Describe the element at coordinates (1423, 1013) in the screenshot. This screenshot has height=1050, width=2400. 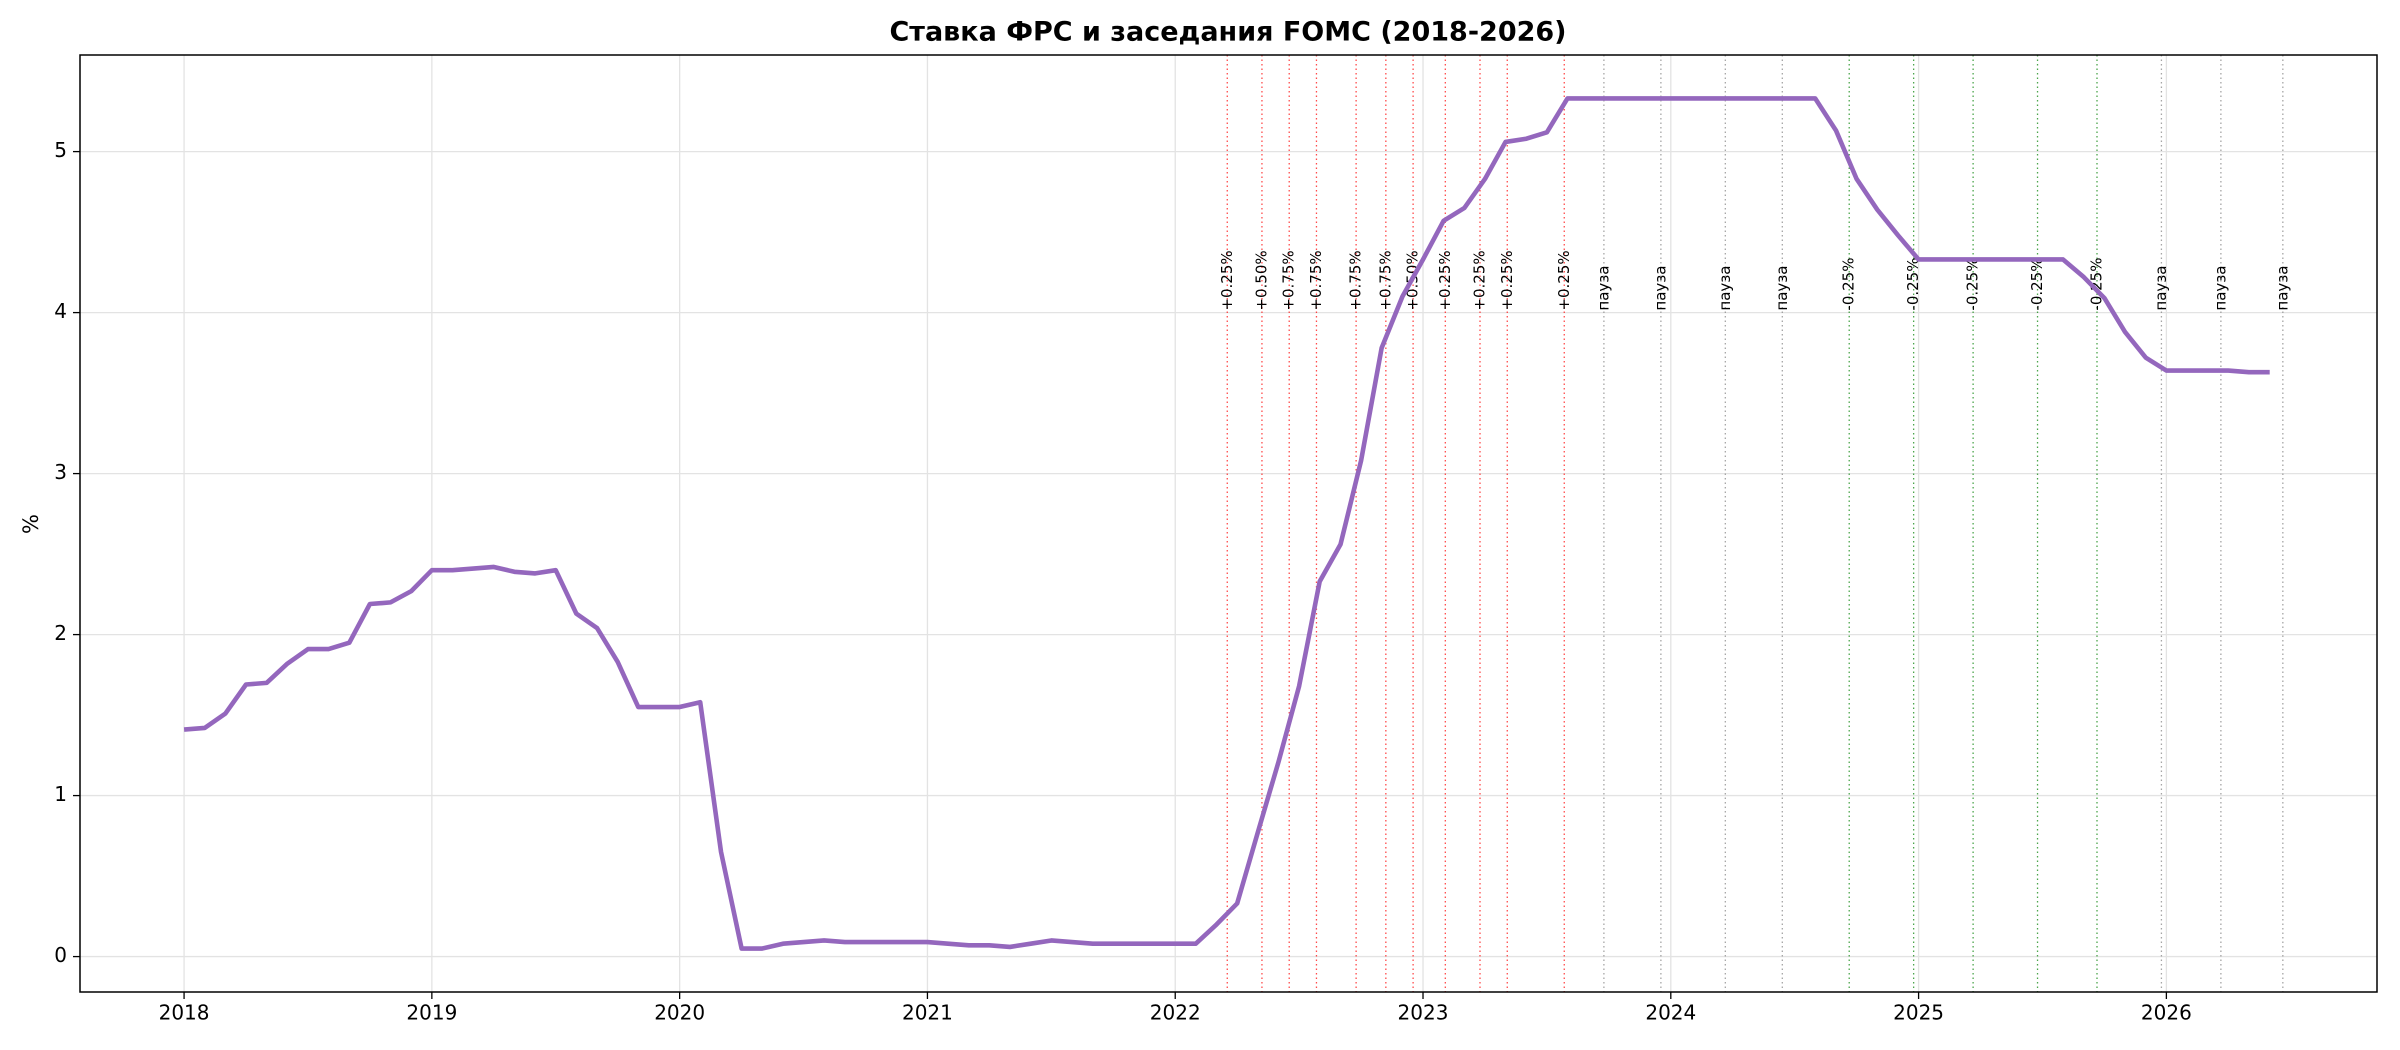
I see `x-tick-label: 2023` at that location.